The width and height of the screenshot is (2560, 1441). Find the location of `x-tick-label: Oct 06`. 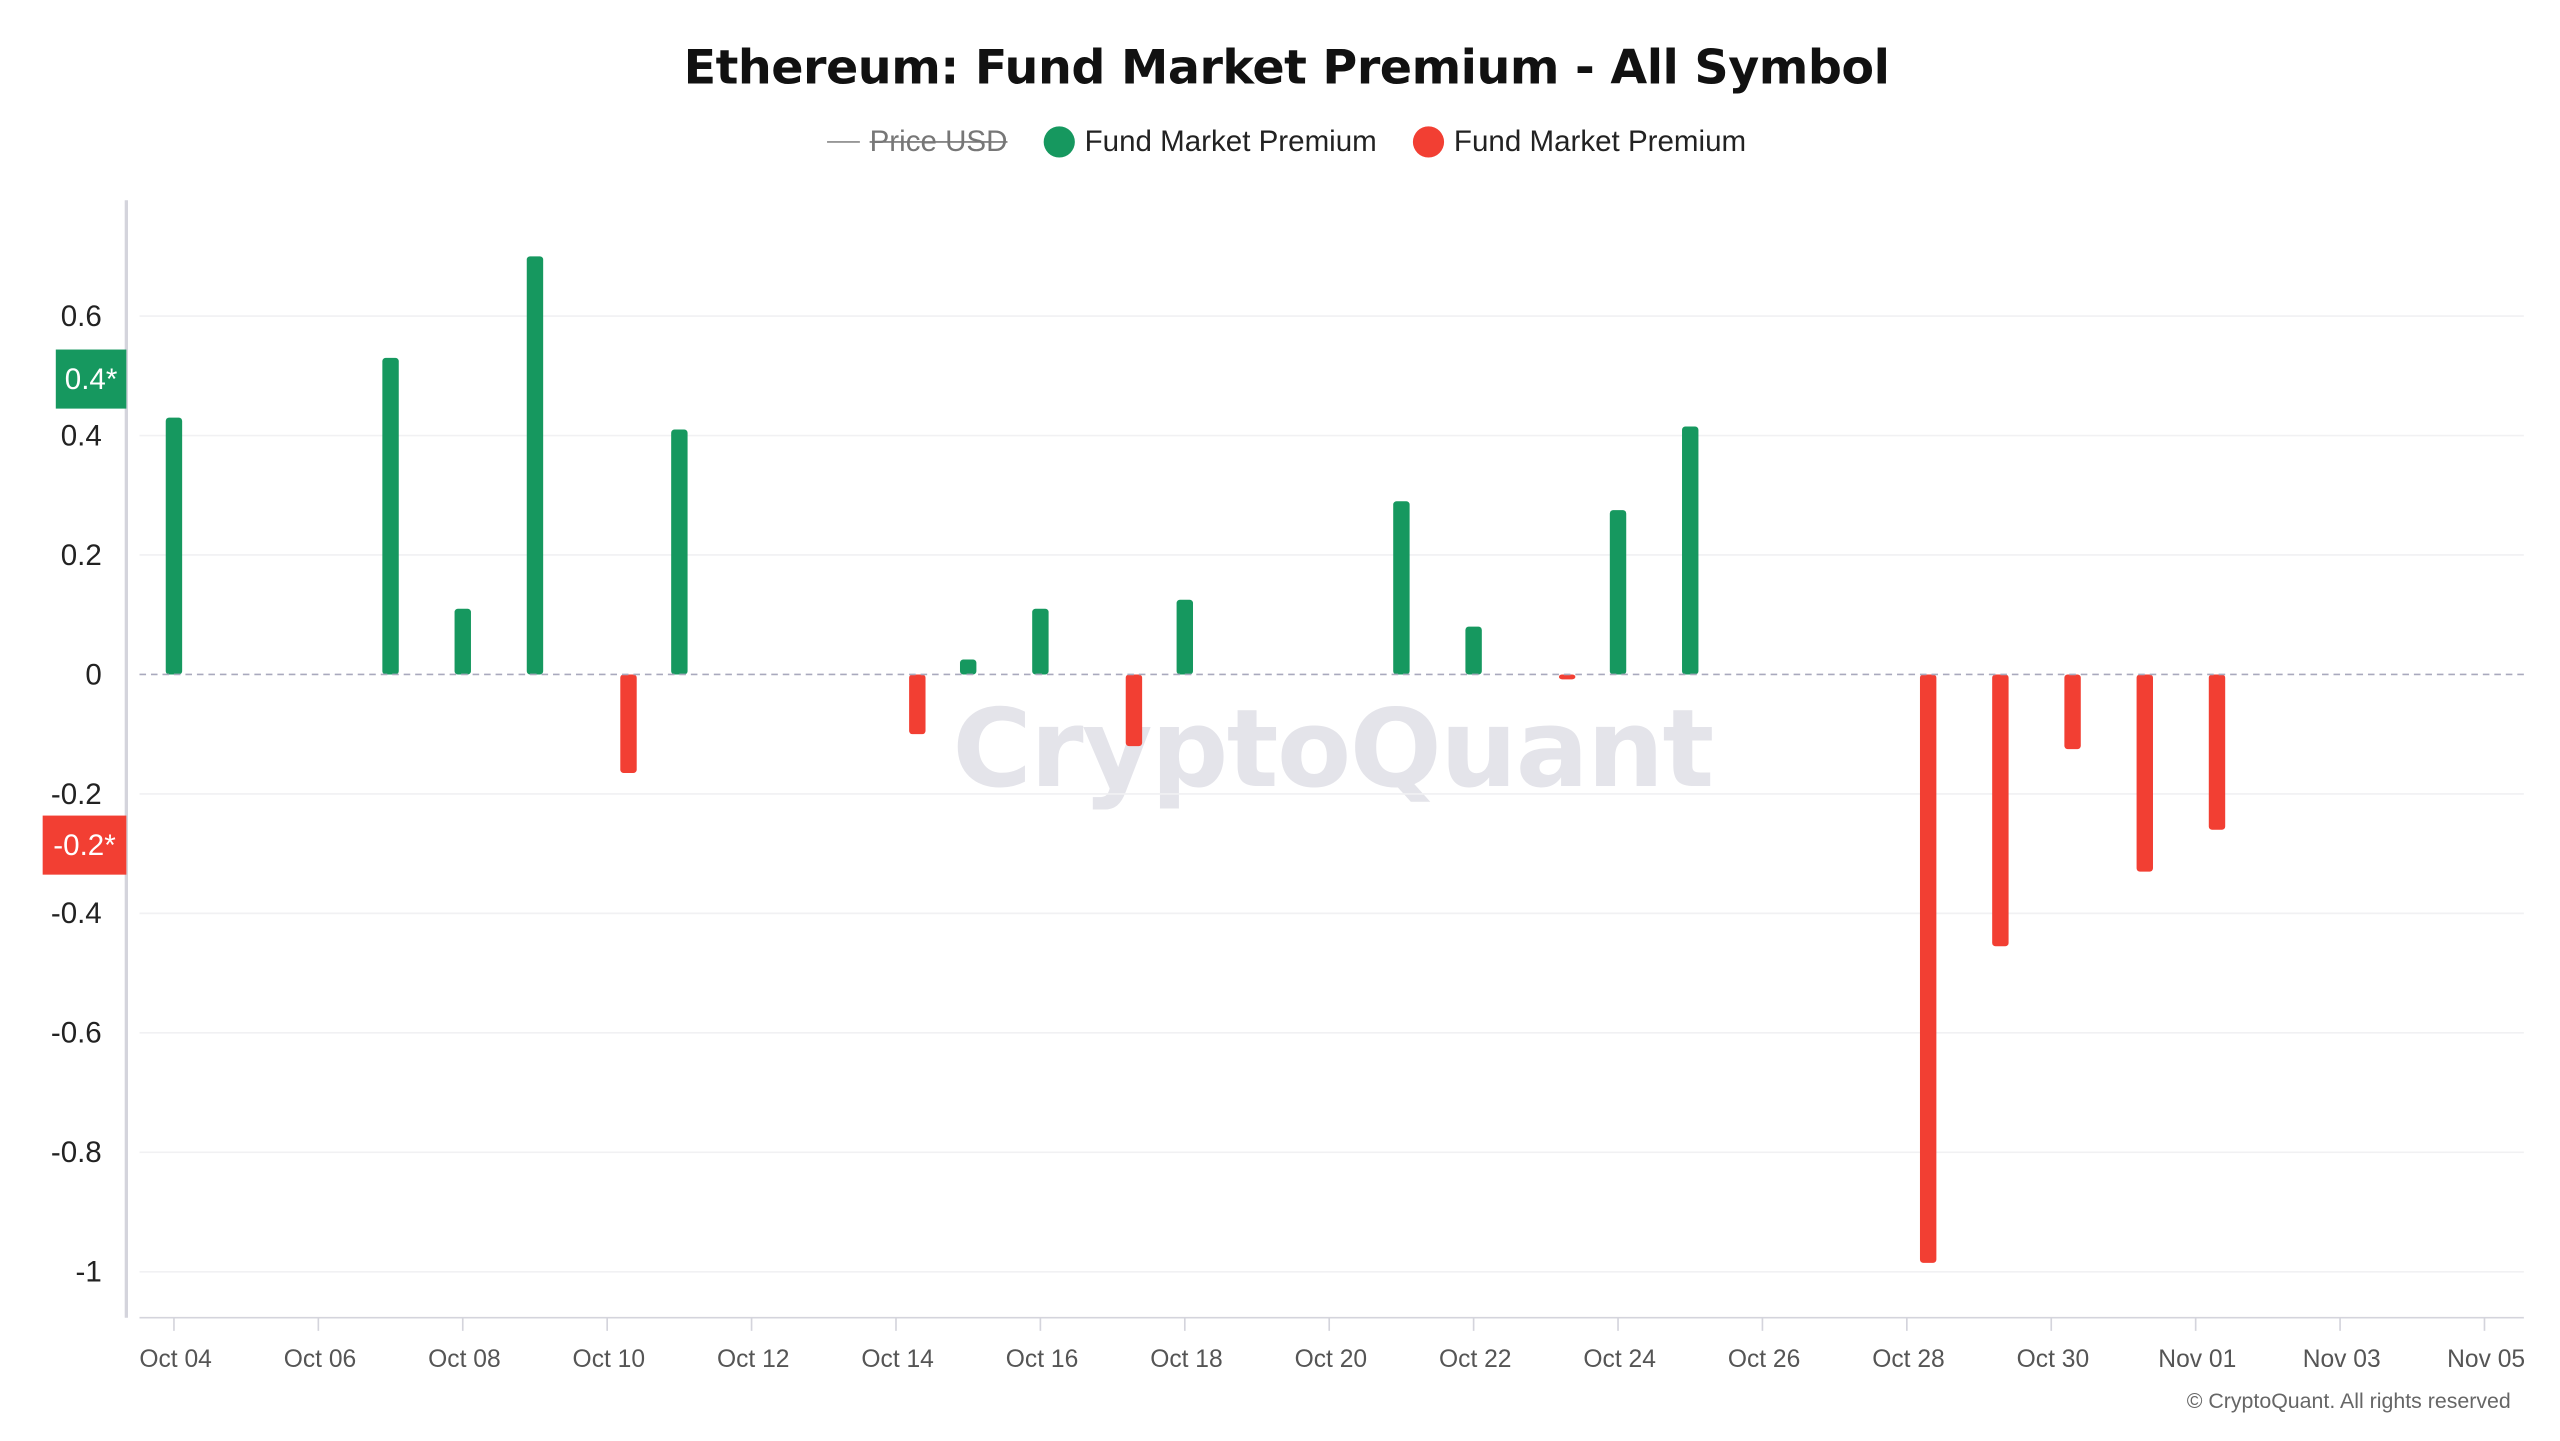

x-tick-label: Oct 06 is located at coordinates (320, 1359).